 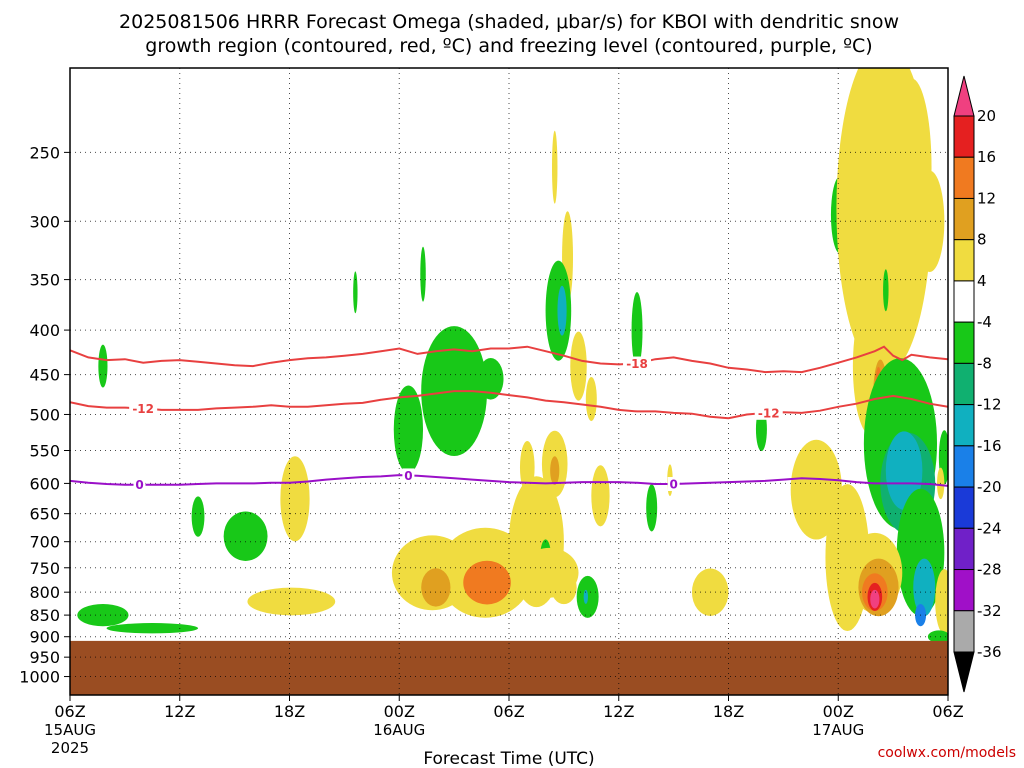 What do you see at coordinates (44, 637) in the screenshot?
I see `y-tick-label-900: 900` at bounding box center [44, 637].